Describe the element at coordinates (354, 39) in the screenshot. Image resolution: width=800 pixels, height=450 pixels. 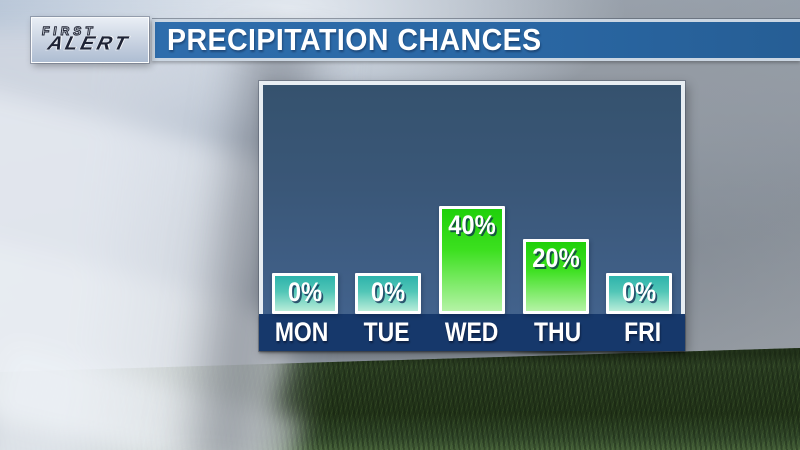
I see `page-title: PRECIPITATION CHANCES` at that location.